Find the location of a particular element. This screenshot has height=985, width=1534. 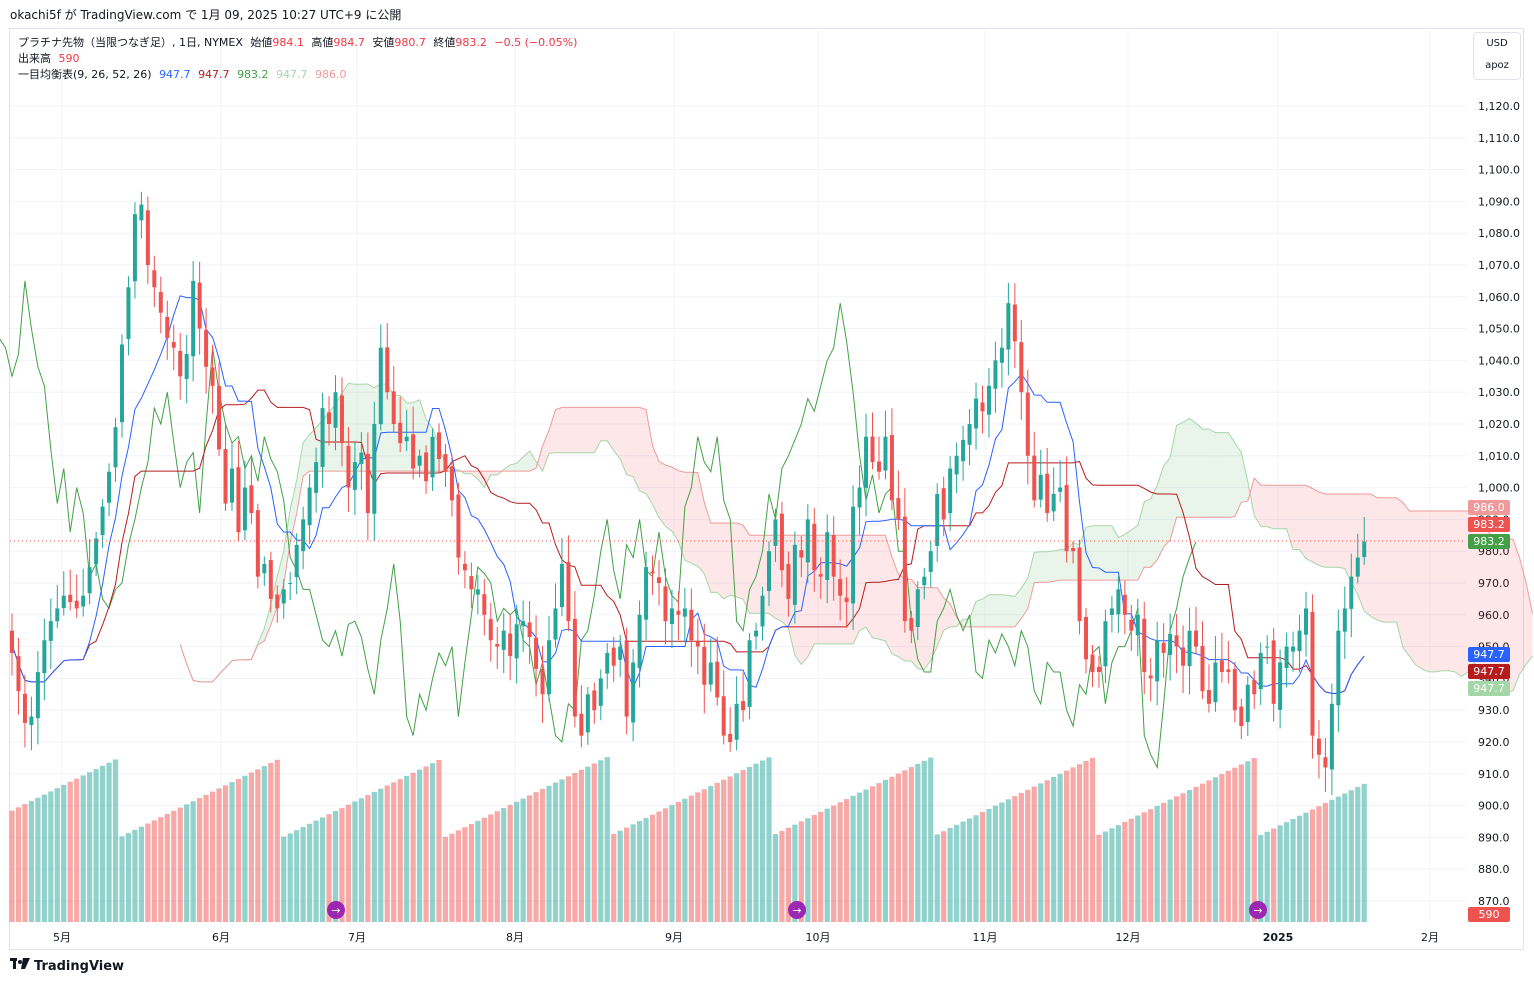

price-badge: 983.2 is located at coordinates (1489, 541).